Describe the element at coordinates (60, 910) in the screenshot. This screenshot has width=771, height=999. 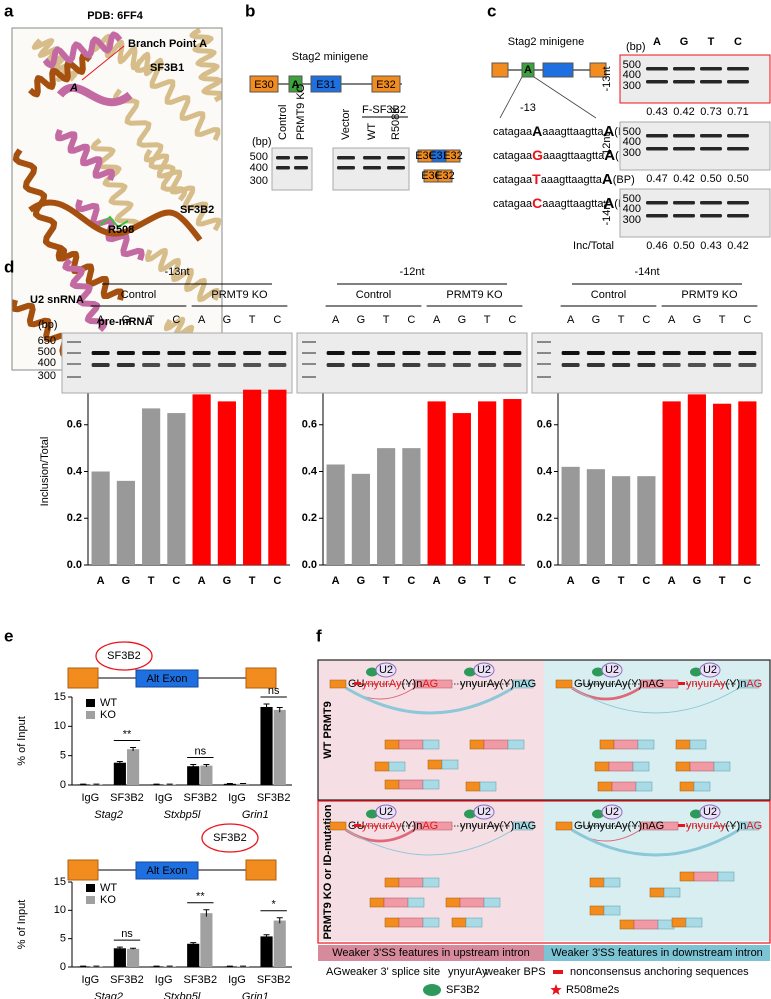
I see `y-tick-label: 10` at that location.